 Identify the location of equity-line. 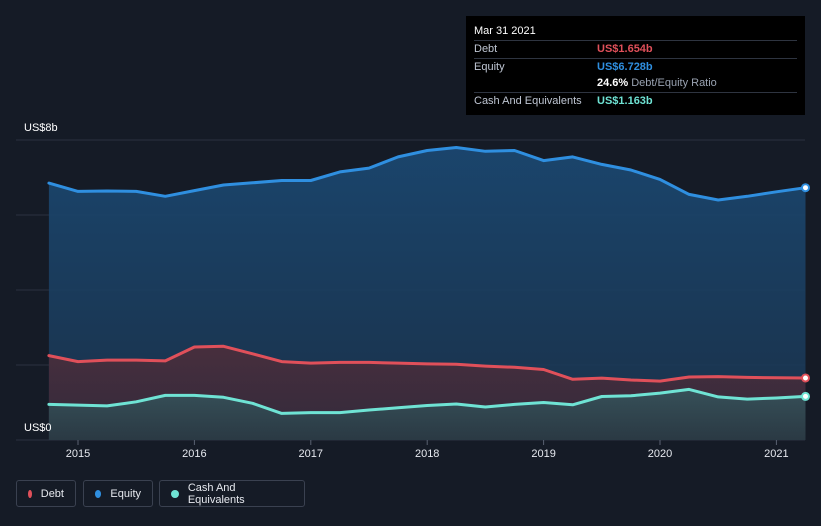
(427, 174).